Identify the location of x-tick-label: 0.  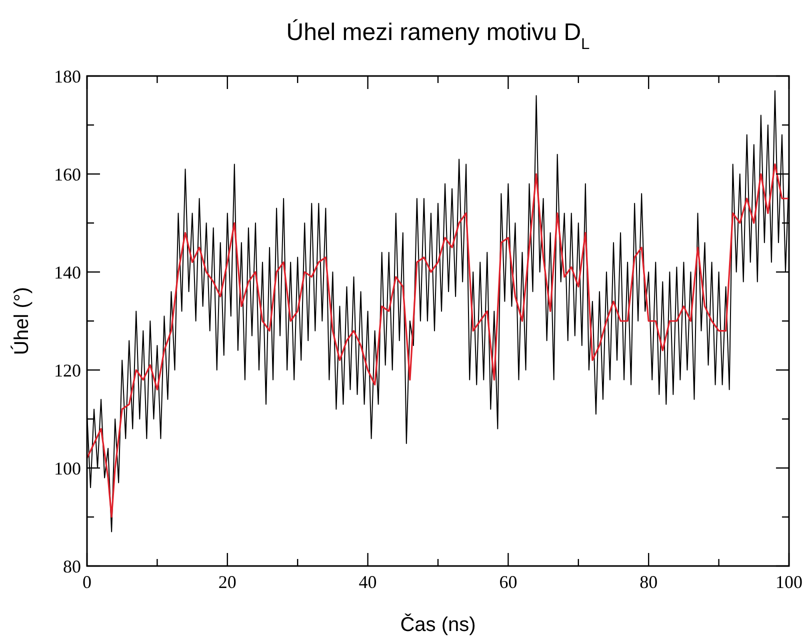
(87, 582).